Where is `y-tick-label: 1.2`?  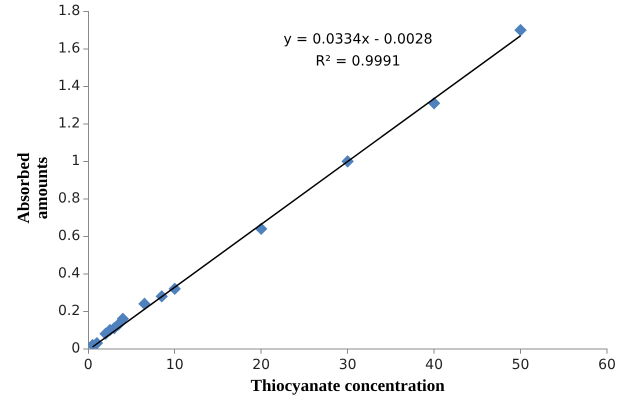
y-tick-label: 1.2 is located at coordinates (69, 124).